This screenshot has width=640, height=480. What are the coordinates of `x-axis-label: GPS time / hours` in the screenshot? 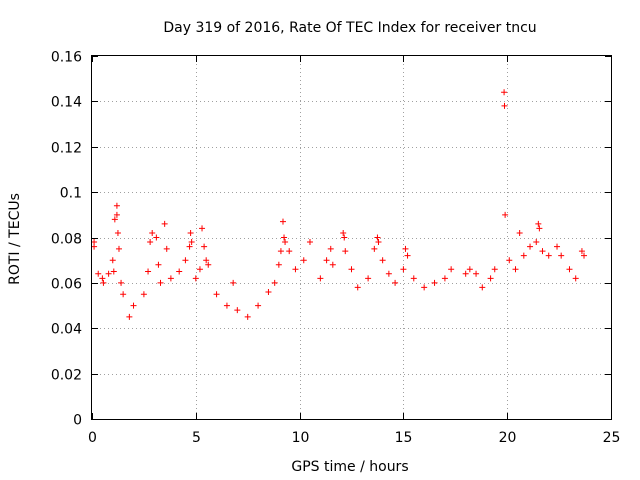 It's located at (349, 467).